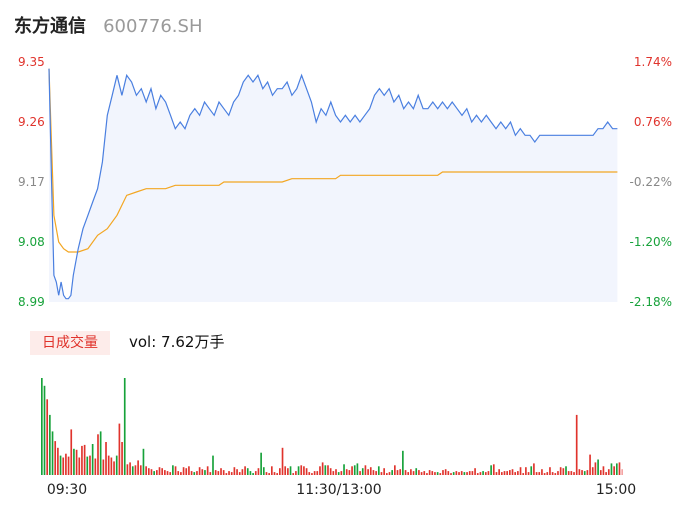 The width and height of the screenshot is (686, 524). Describe the element at coordinates (31, 122) in the screenshot. I see `price-tick-label: 9.26` at that location.